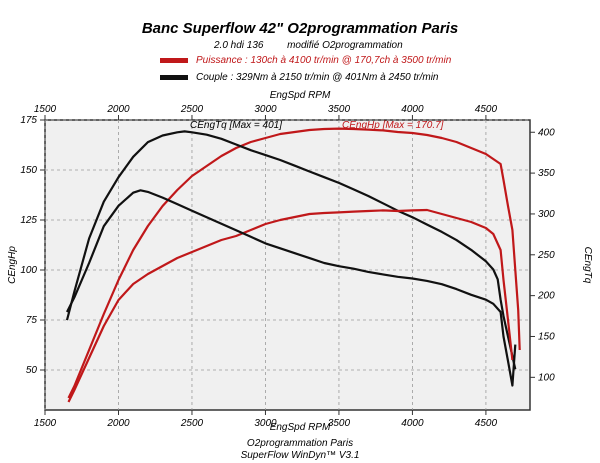 This screenshot has width=600, height=463. Describe the element at coordinates (300, 427) in the screenshot. I see `x-axis-label-bottom: EngSpd RPM` at that location.